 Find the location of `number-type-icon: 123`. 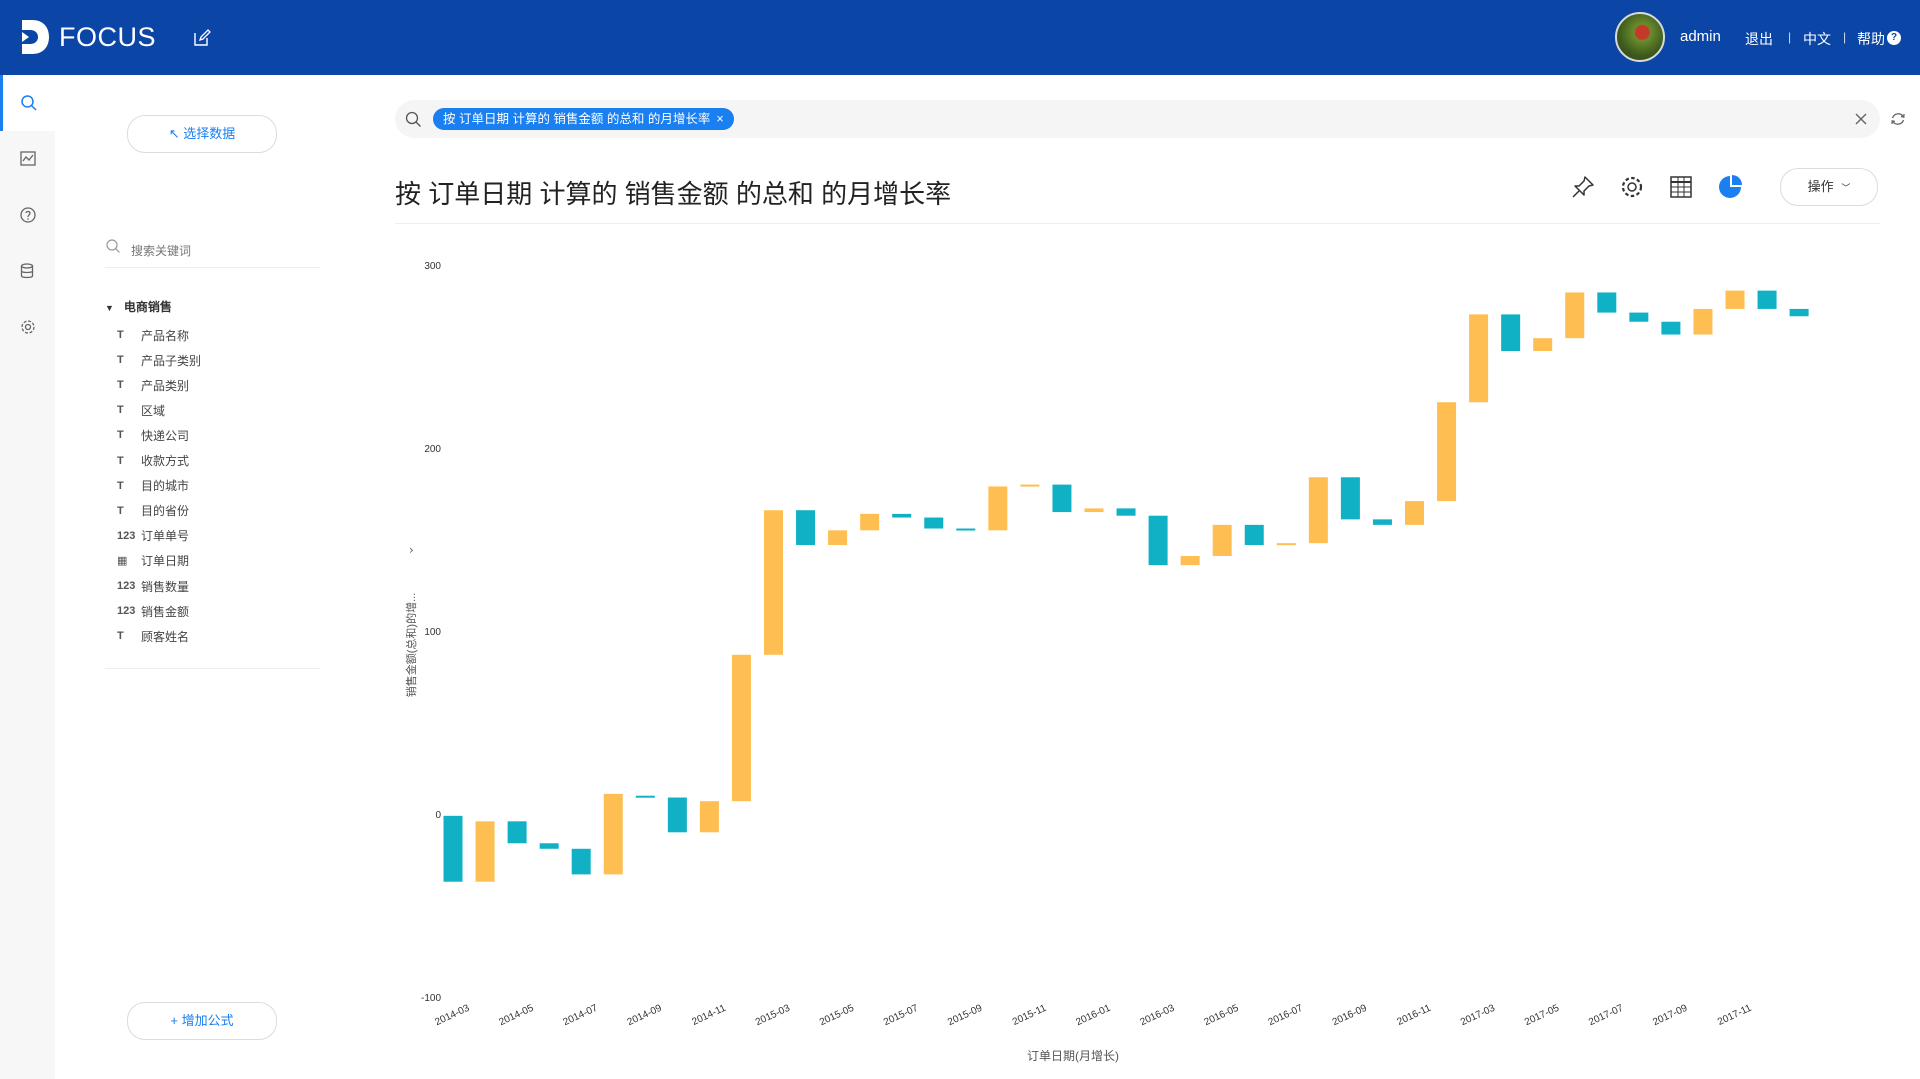

number-type-icon: 123 is located at coordinates (126, 586).